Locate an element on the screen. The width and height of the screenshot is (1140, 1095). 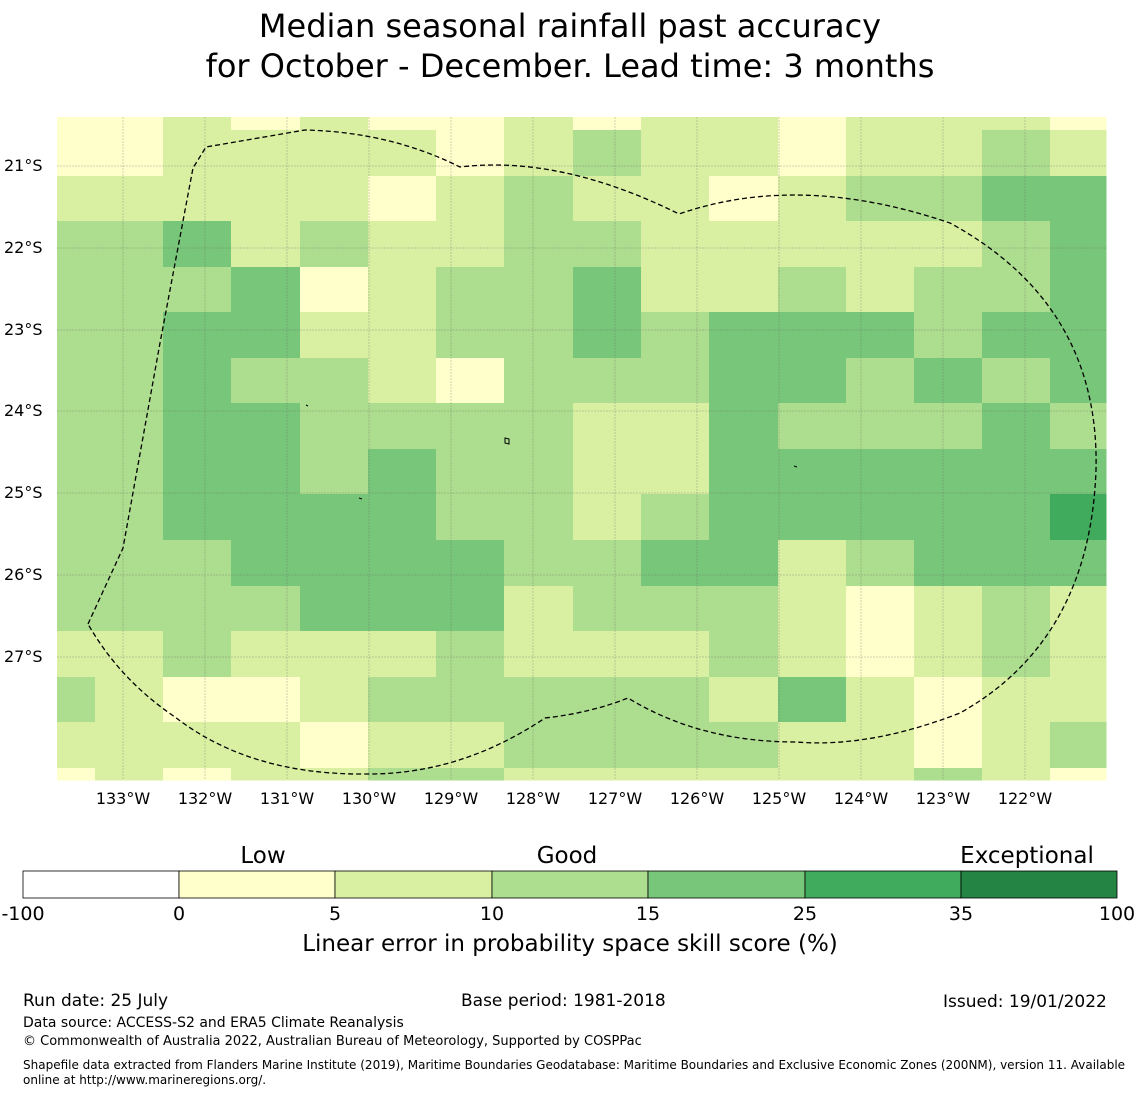
latitude-label: 26°S is located at coordinates (23, 574).